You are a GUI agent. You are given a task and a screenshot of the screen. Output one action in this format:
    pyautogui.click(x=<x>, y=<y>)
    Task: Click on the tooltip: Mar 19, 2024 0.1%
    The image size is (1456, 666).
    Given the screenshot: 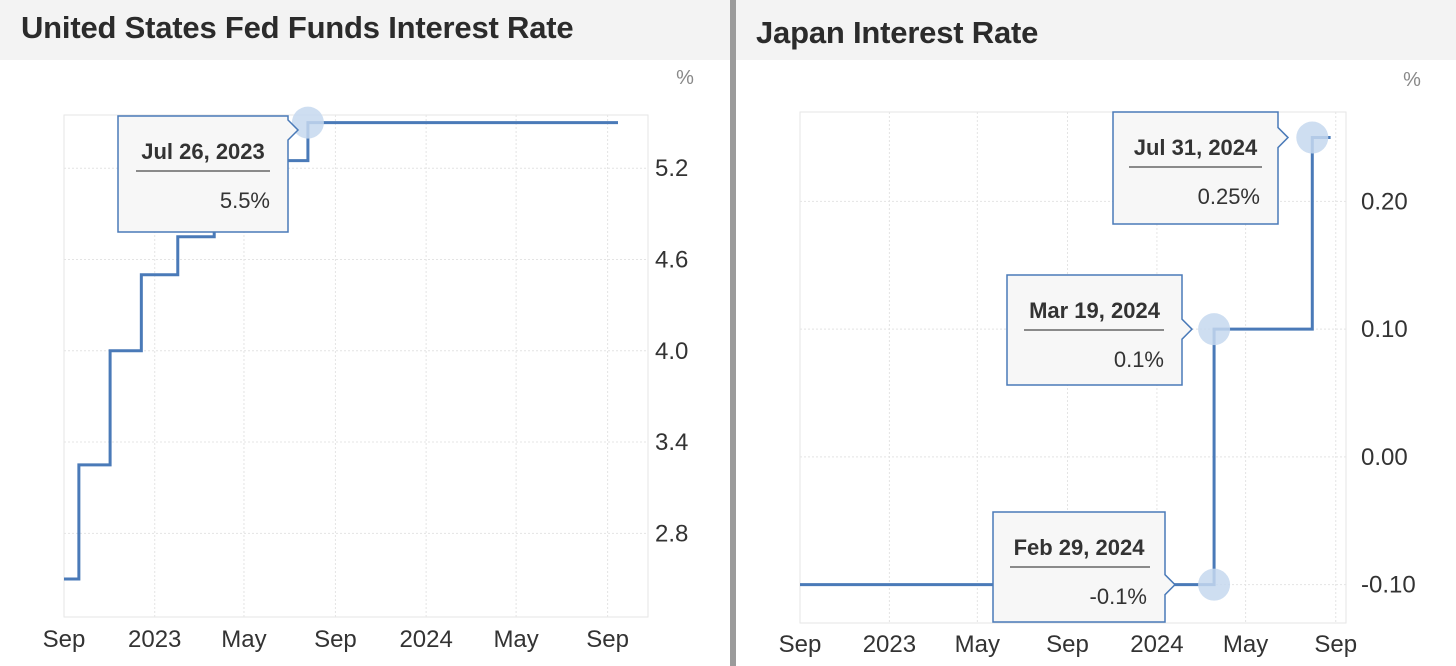 What is the action you would take?
    pyautogui.click(x=1100, y=330)
    